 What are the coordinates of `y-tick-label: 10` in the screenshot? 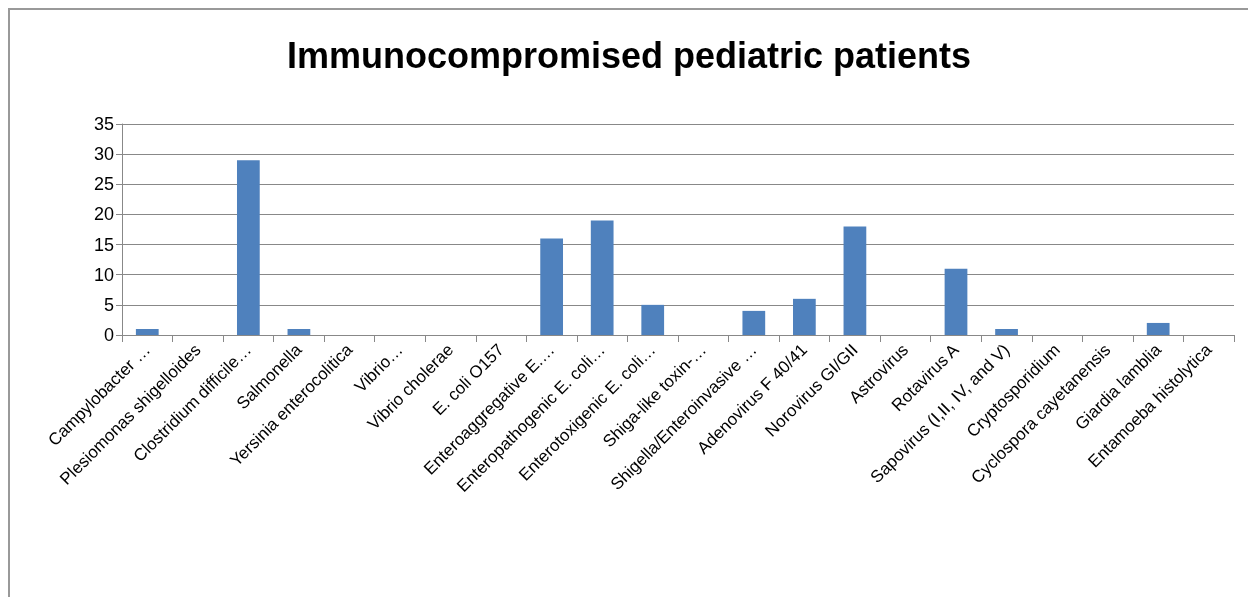 It's located at (103, 274).